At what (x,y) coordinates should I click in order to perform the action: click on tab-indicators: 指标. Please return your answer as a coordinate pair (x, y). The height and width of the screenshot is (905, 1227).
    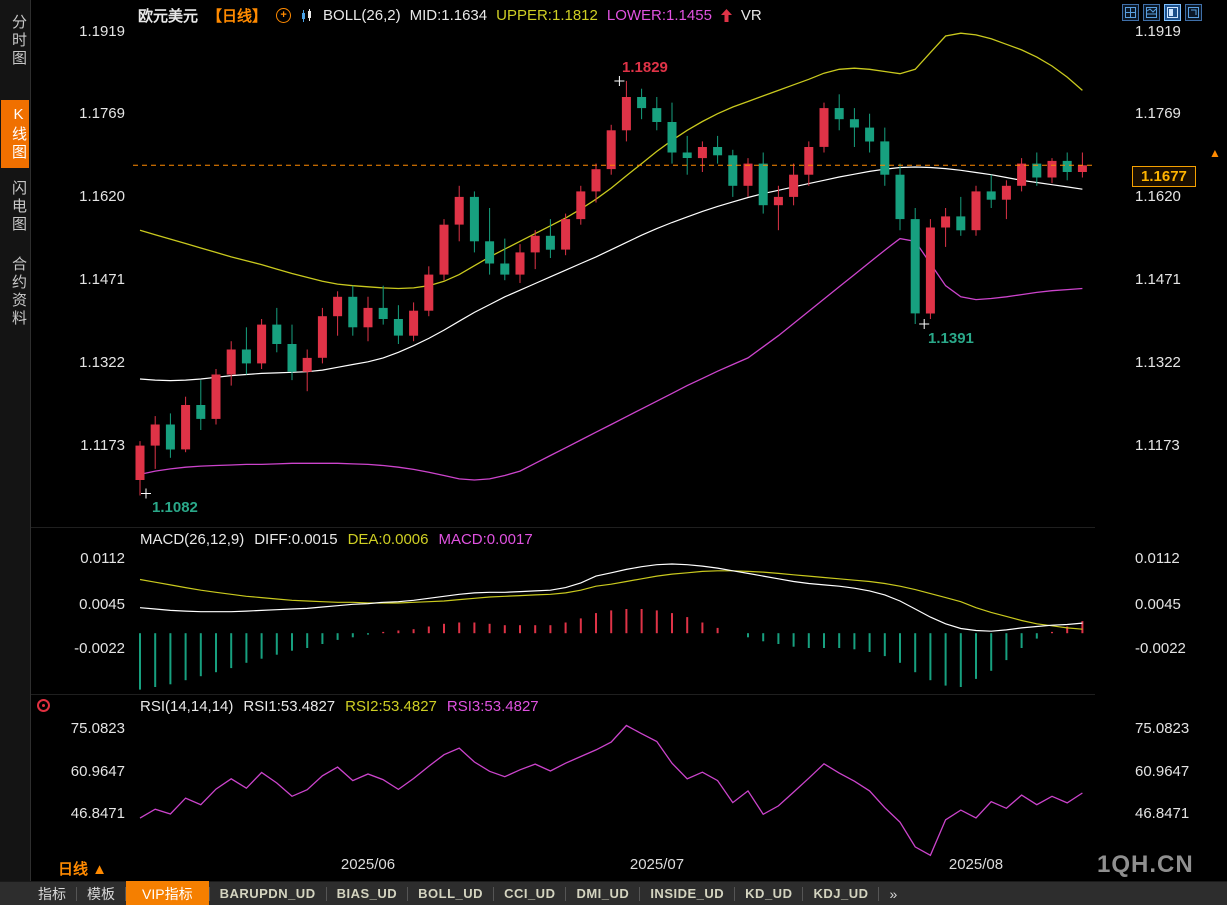
    Looking at the image, I should click on (52, 893).